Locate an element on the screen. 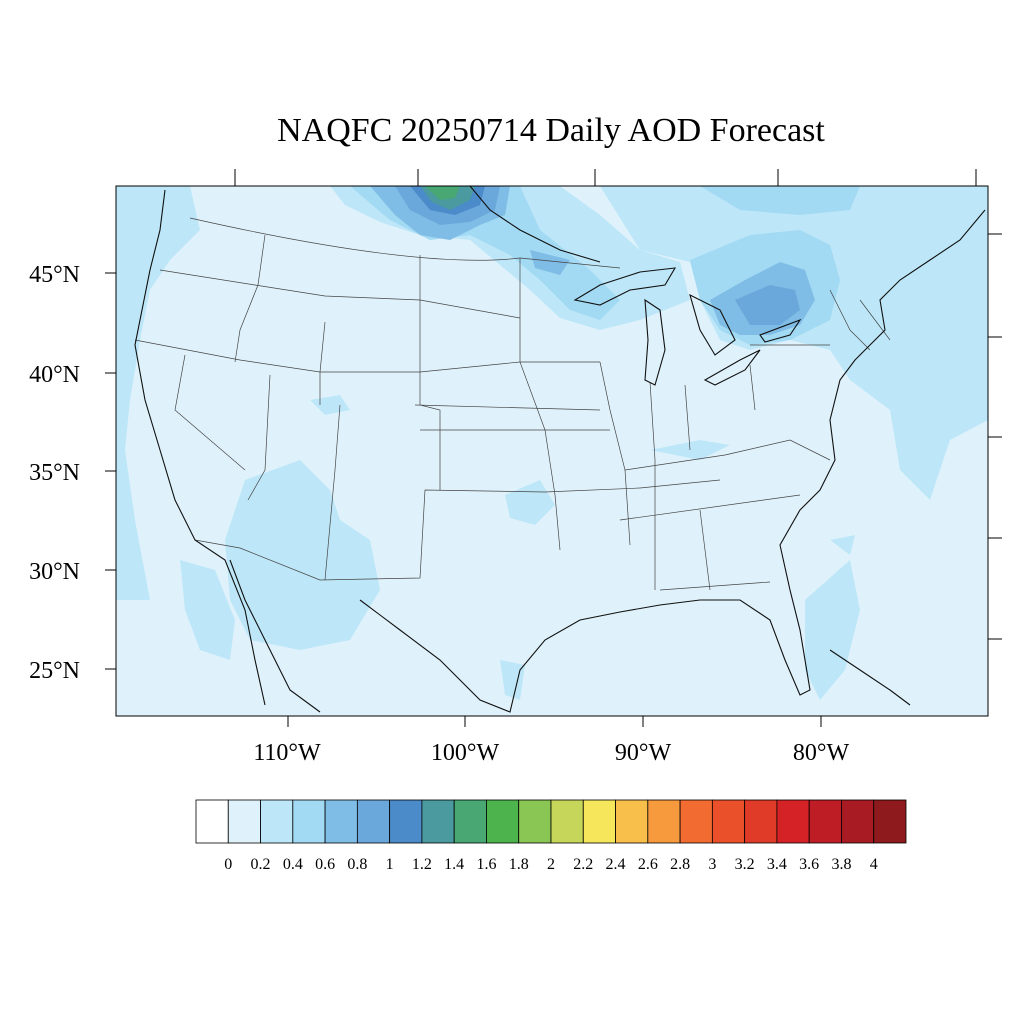  colorbar-tick-label: 1.6 is located at coordinates (486, 864).